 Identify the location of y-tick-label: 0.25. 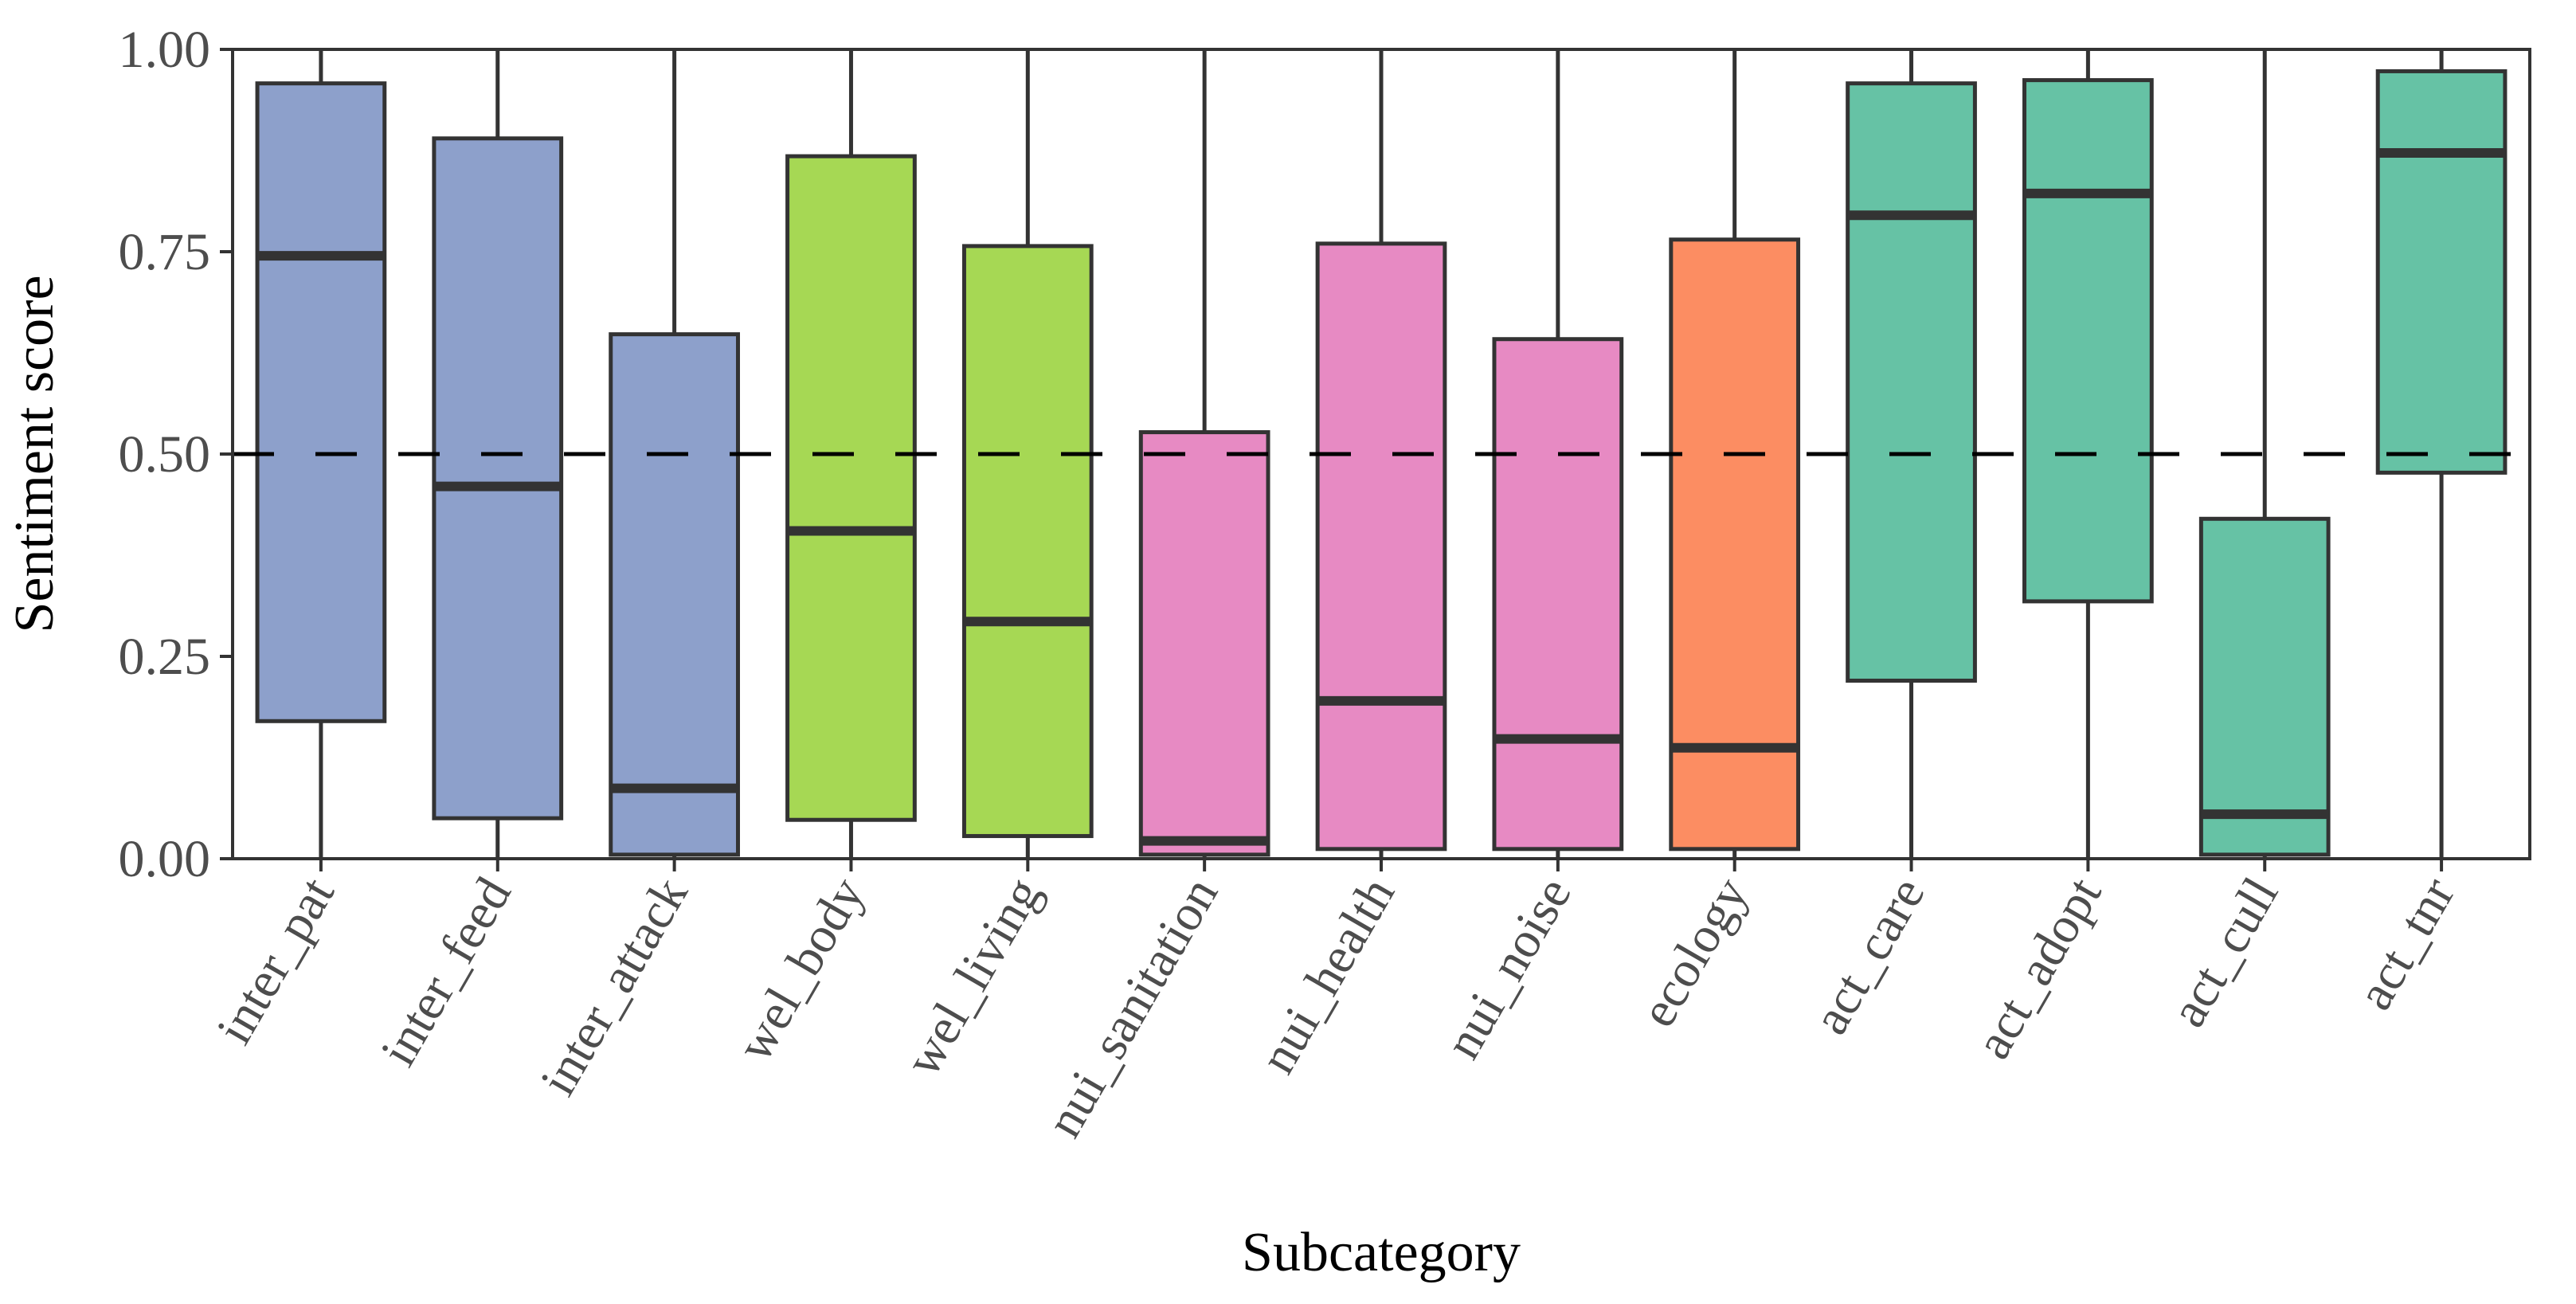
(165, 657).